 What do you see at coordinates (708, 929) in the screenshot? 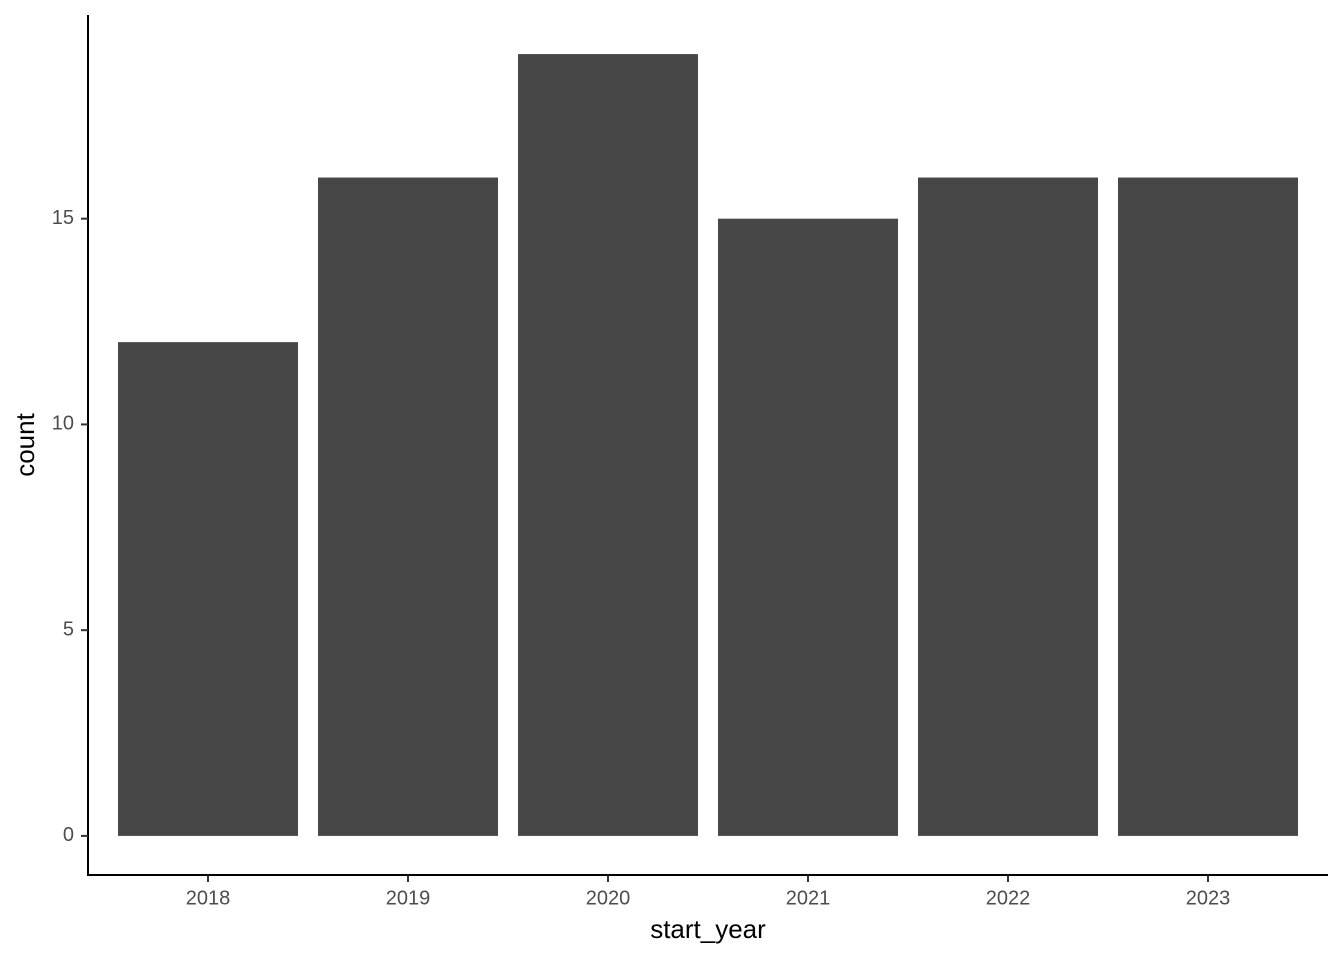
I see `x-axis-title: start_year` at bounding box center [708, 929].